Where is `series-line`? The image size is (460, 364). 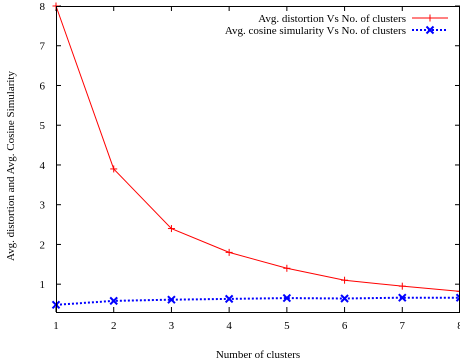 series-line is located at coordinates (257, 301).